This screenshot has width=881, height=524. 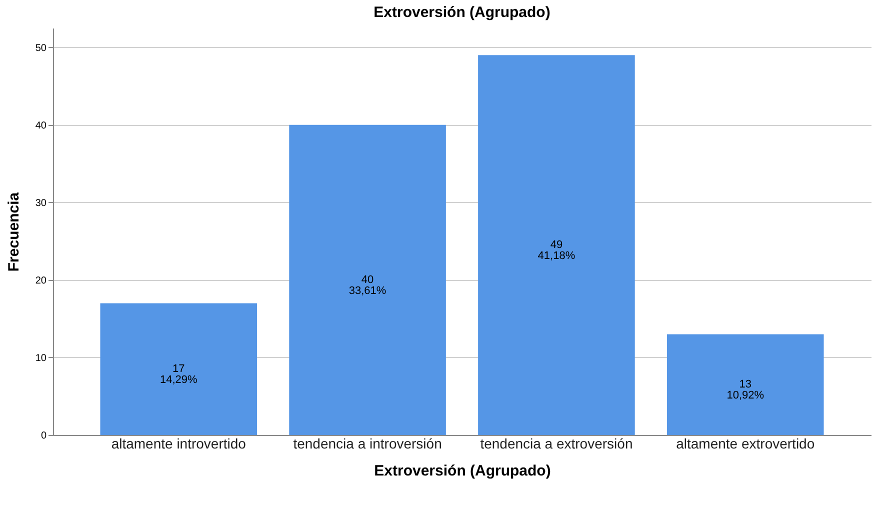 I want to click on x-tick-label: tendencia a introversión, so click(x=367, y=444).